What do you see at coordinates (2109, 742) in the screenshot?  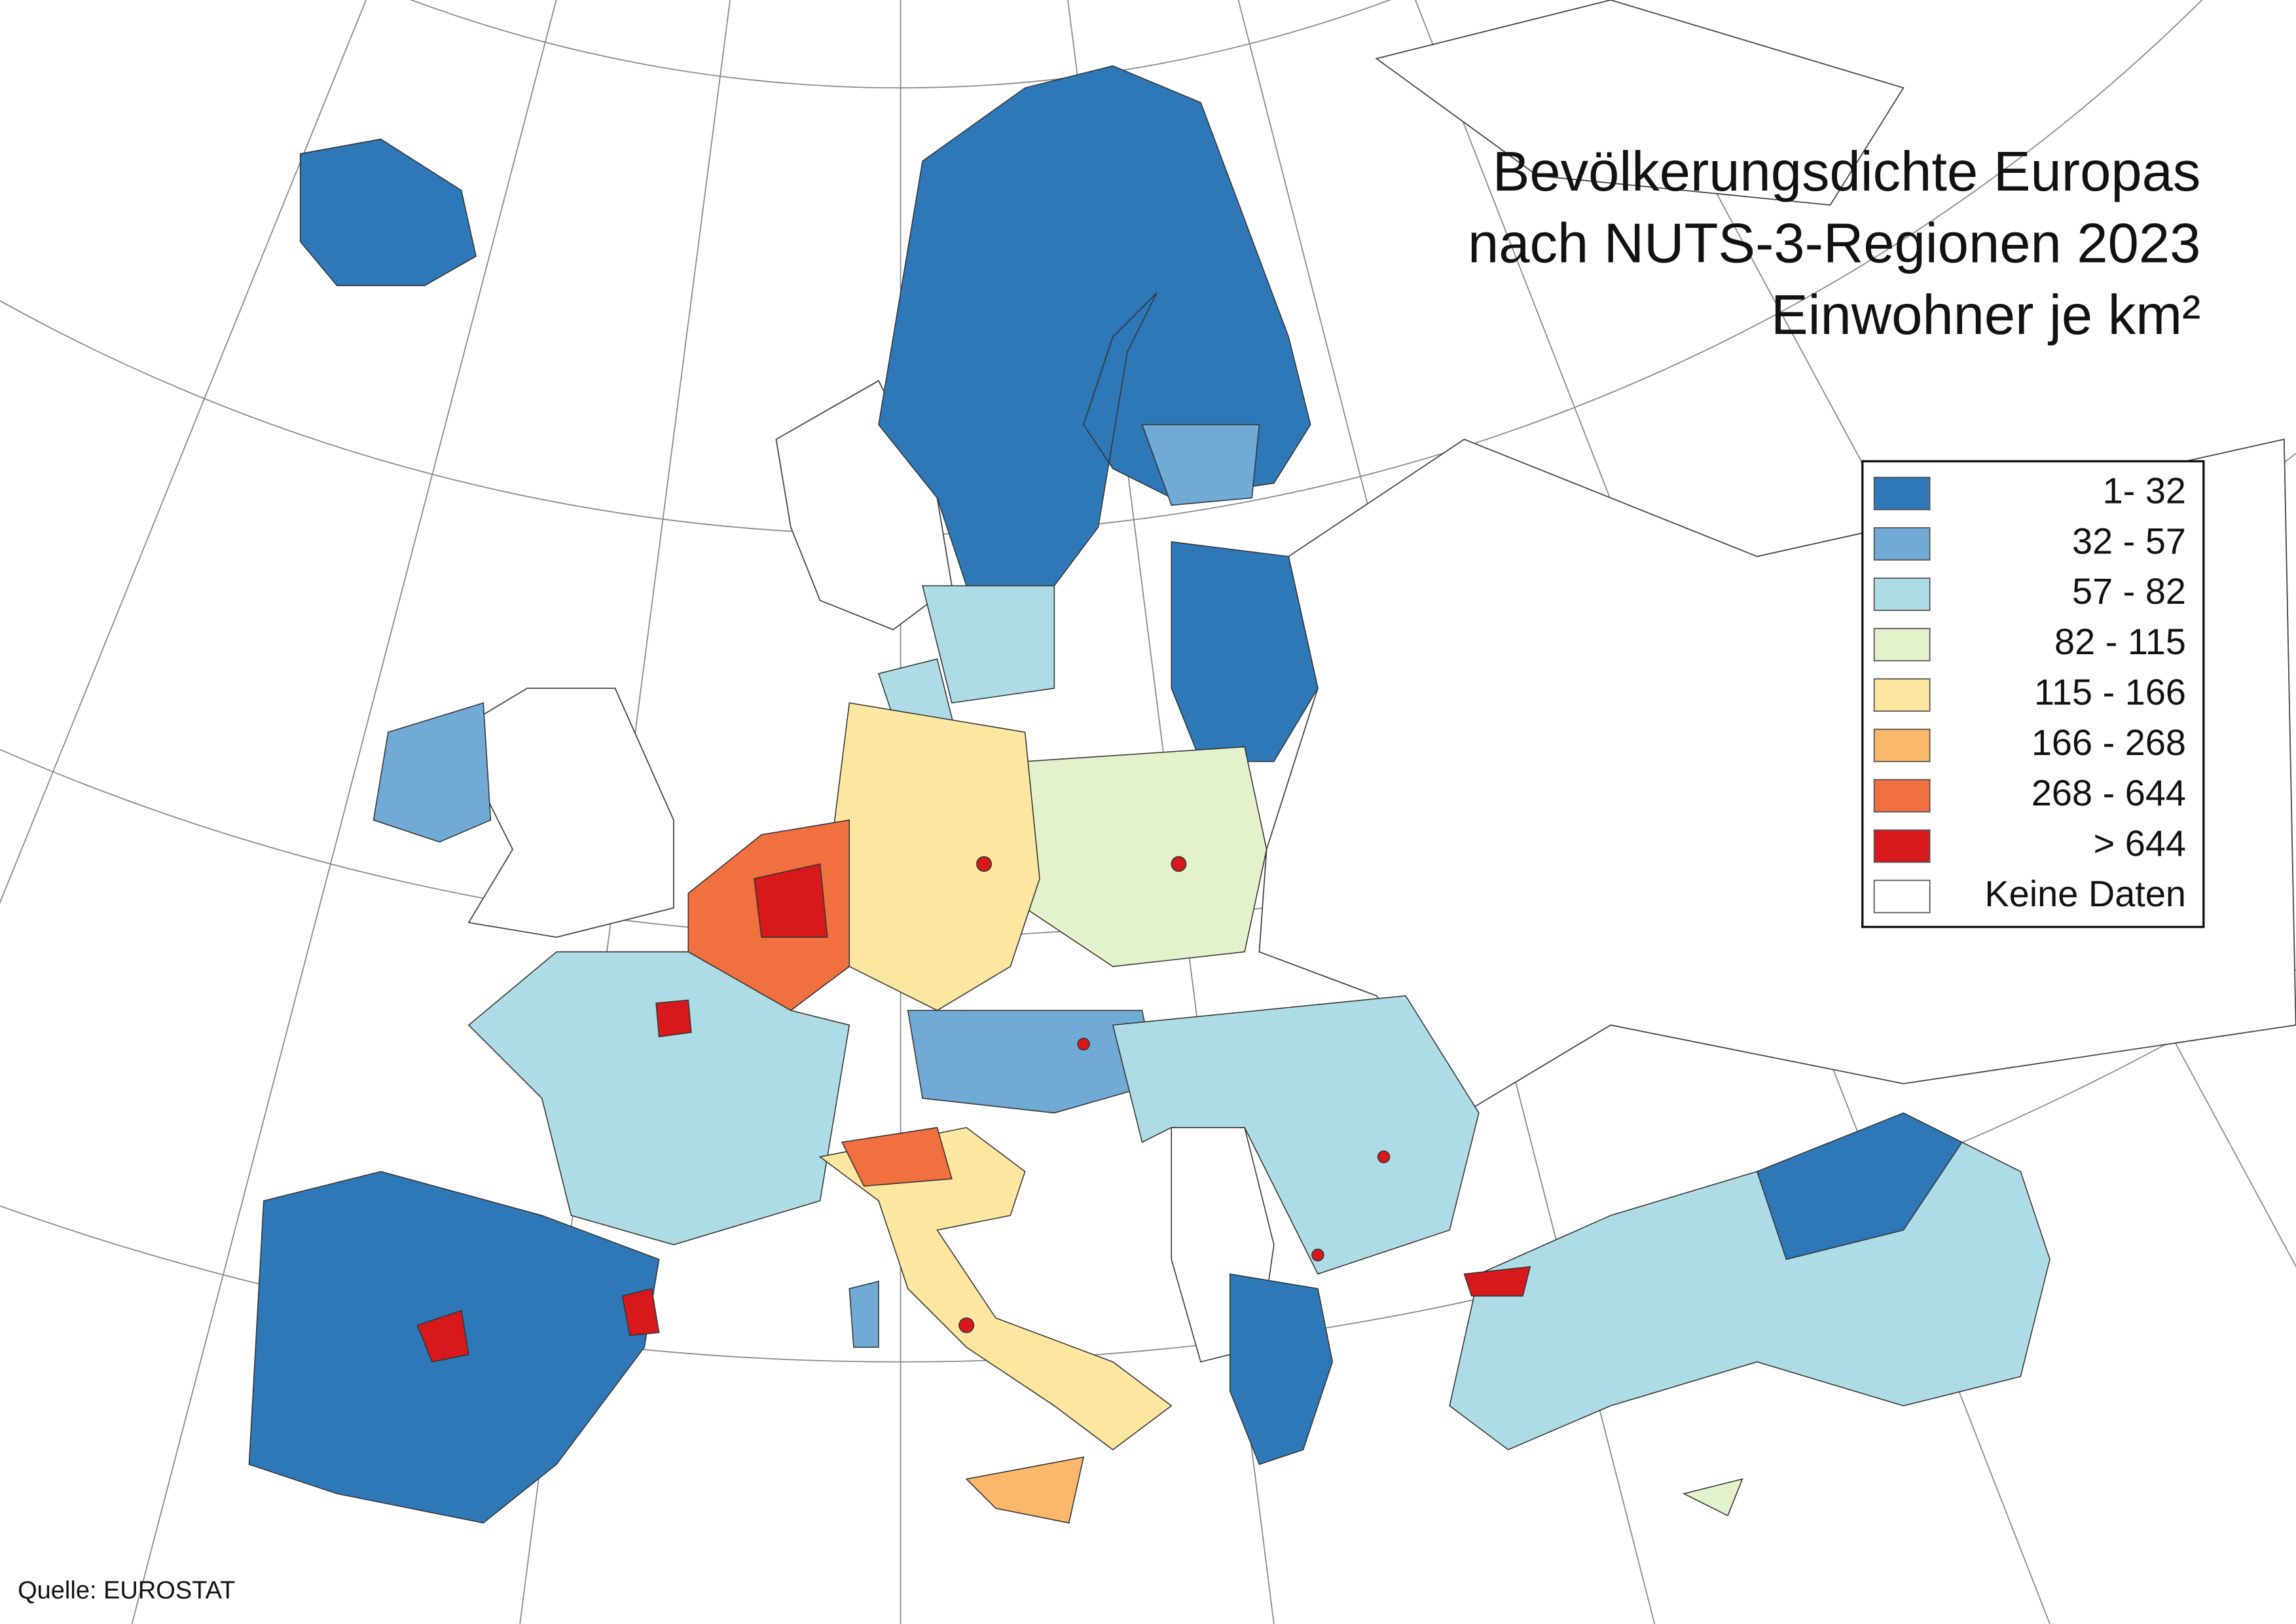 I see `legend-label: 166 - 268` at bounding box center [2109, 742].